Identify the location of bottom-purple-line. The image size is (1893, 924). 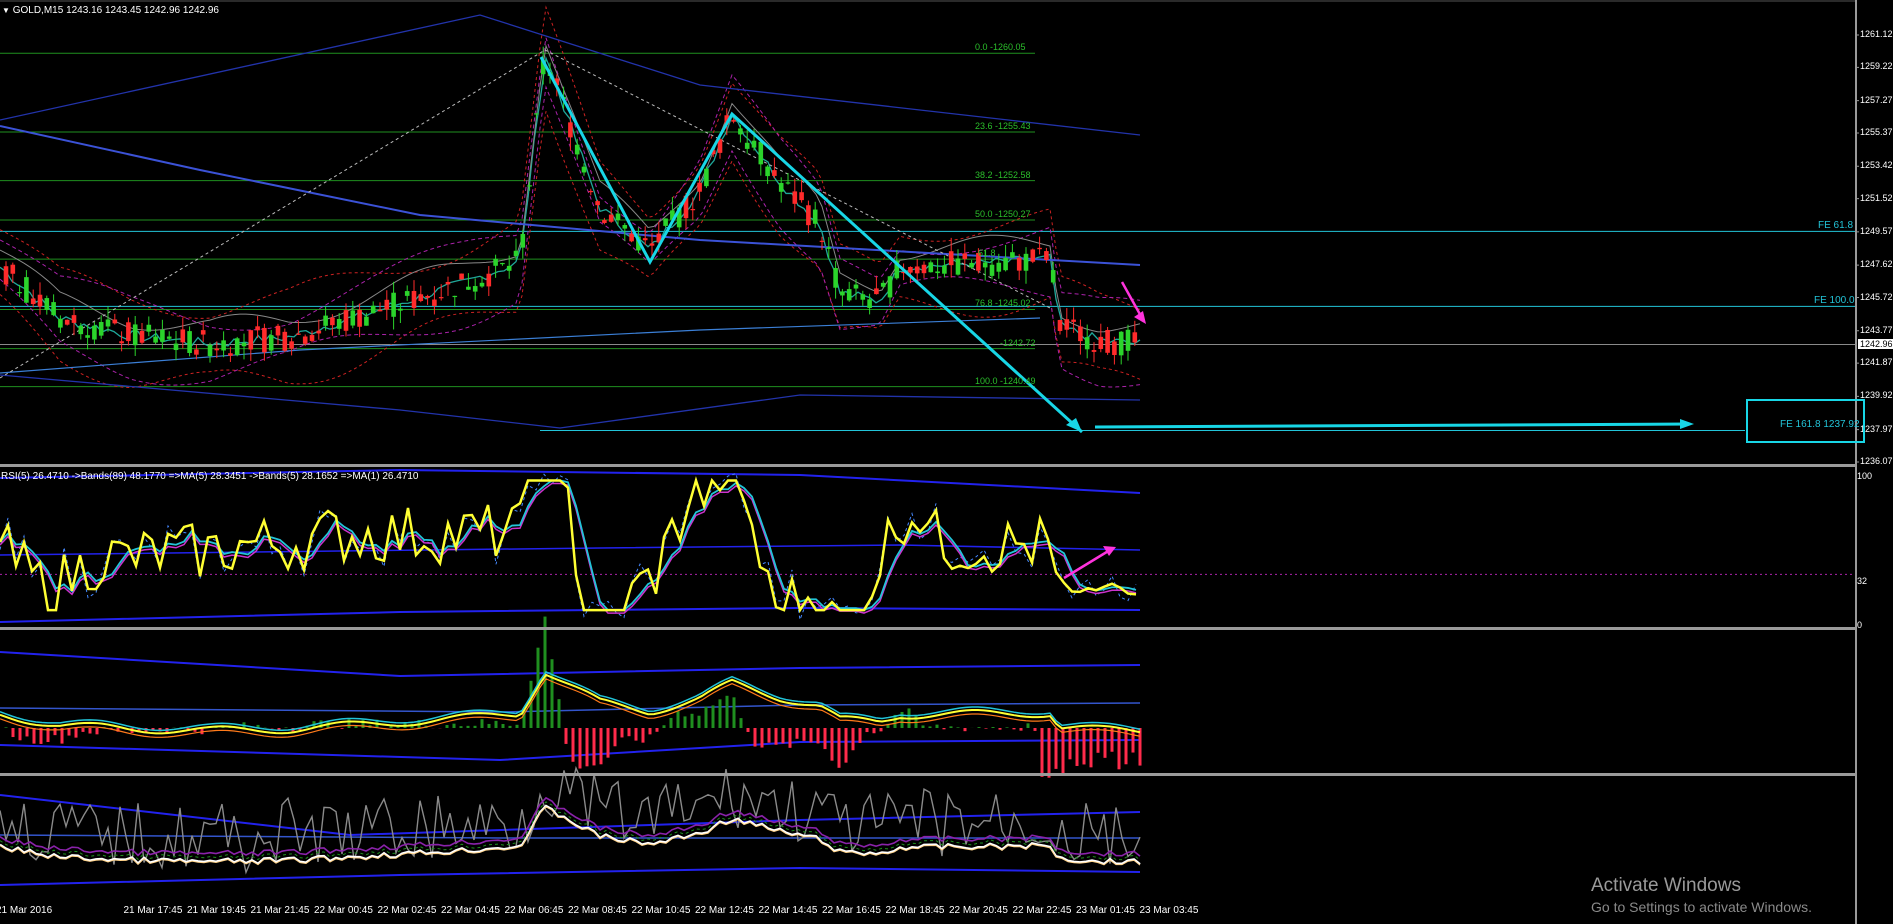
(570, 826).